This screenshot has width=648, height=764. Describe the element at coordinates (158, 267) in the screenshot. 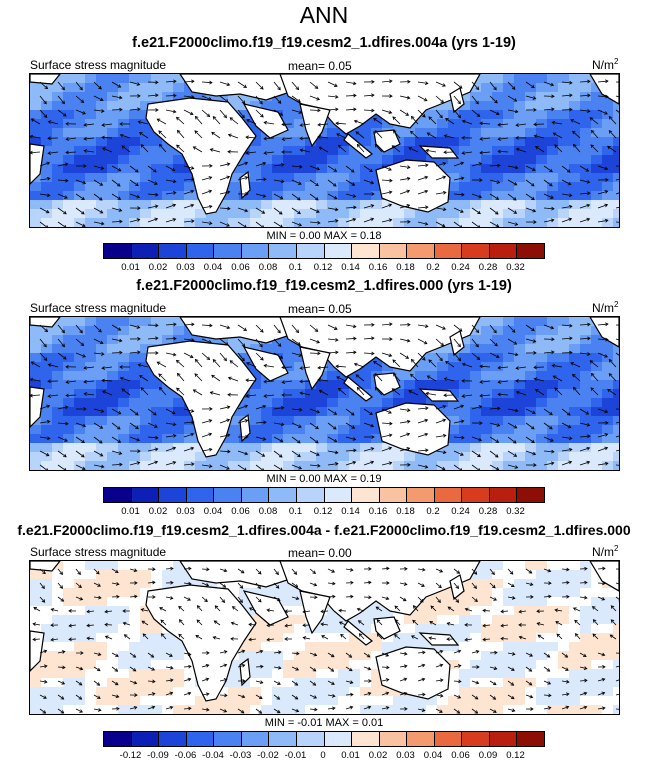

I see `colorbar-tick-label: 0.02` at that location.